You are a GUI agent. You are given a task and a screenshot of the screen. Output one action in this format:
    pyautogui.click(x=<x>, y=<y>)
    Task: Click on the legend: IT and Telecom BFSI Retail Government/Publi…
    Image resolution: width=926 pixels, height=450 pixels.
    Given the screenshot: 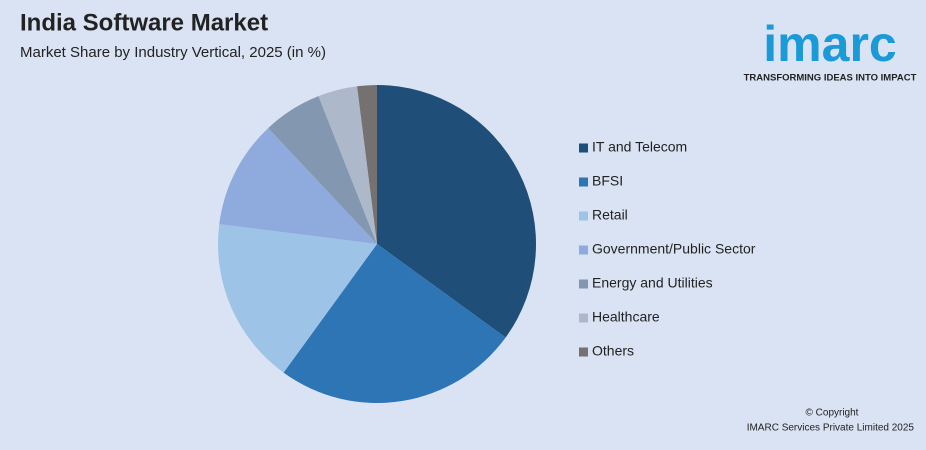 What is the action you would take?
    pyautogui.click(x=667, y=249)
    